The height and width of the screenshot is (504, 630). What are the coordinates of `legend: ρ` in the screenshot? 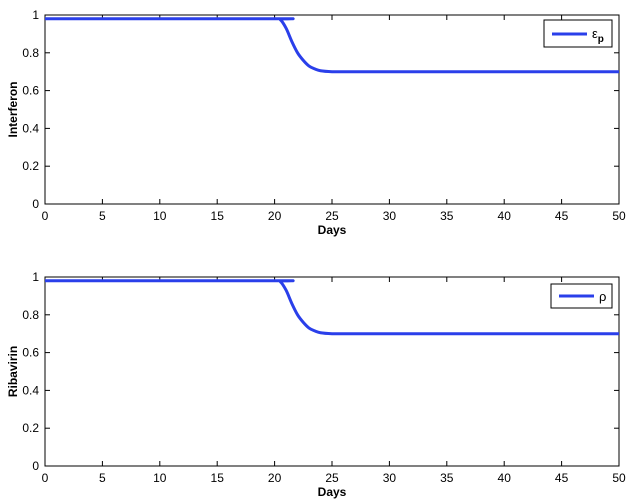 It's located at (581, 296).